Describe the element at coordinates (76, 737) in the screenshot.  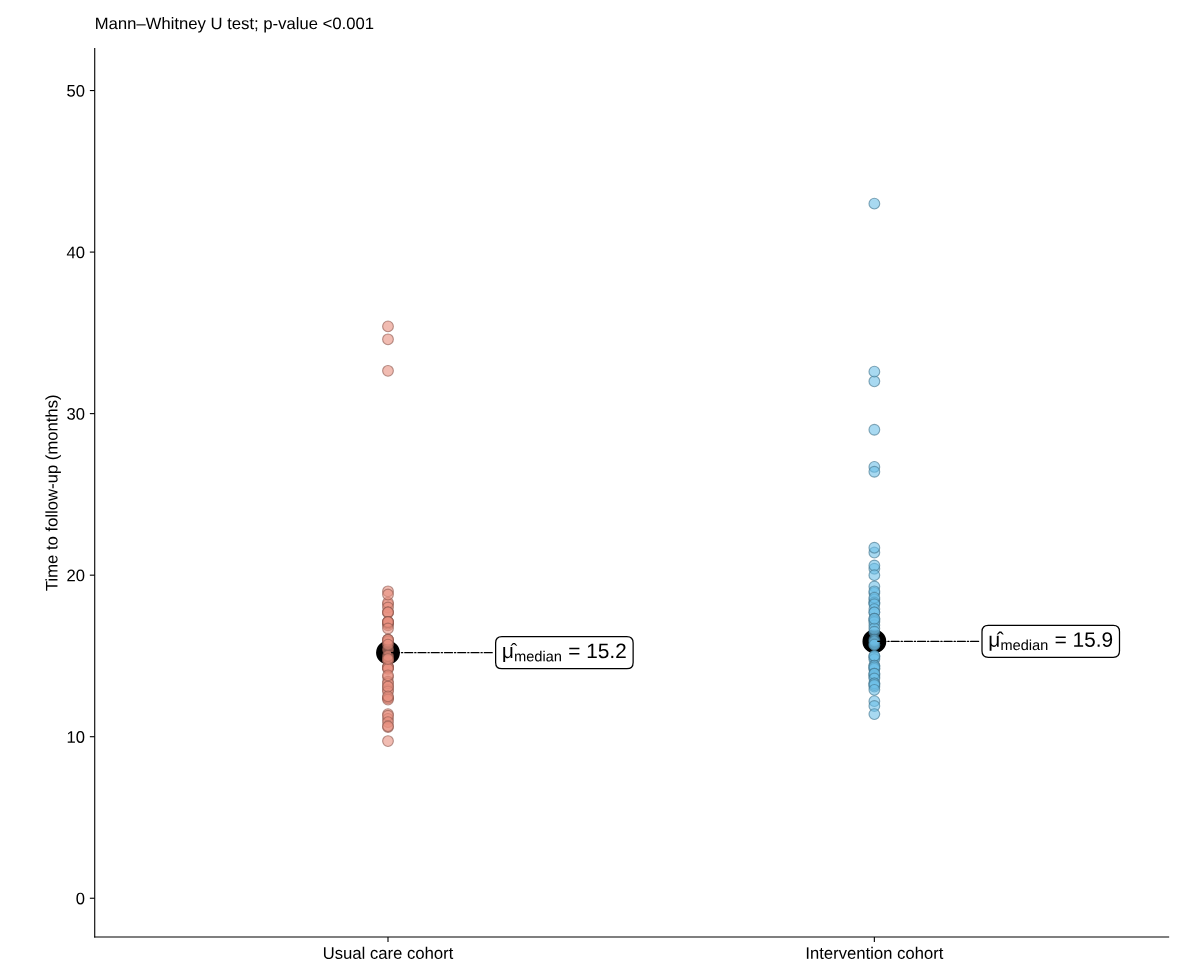
I see `y-tick-label: 10` at that location.